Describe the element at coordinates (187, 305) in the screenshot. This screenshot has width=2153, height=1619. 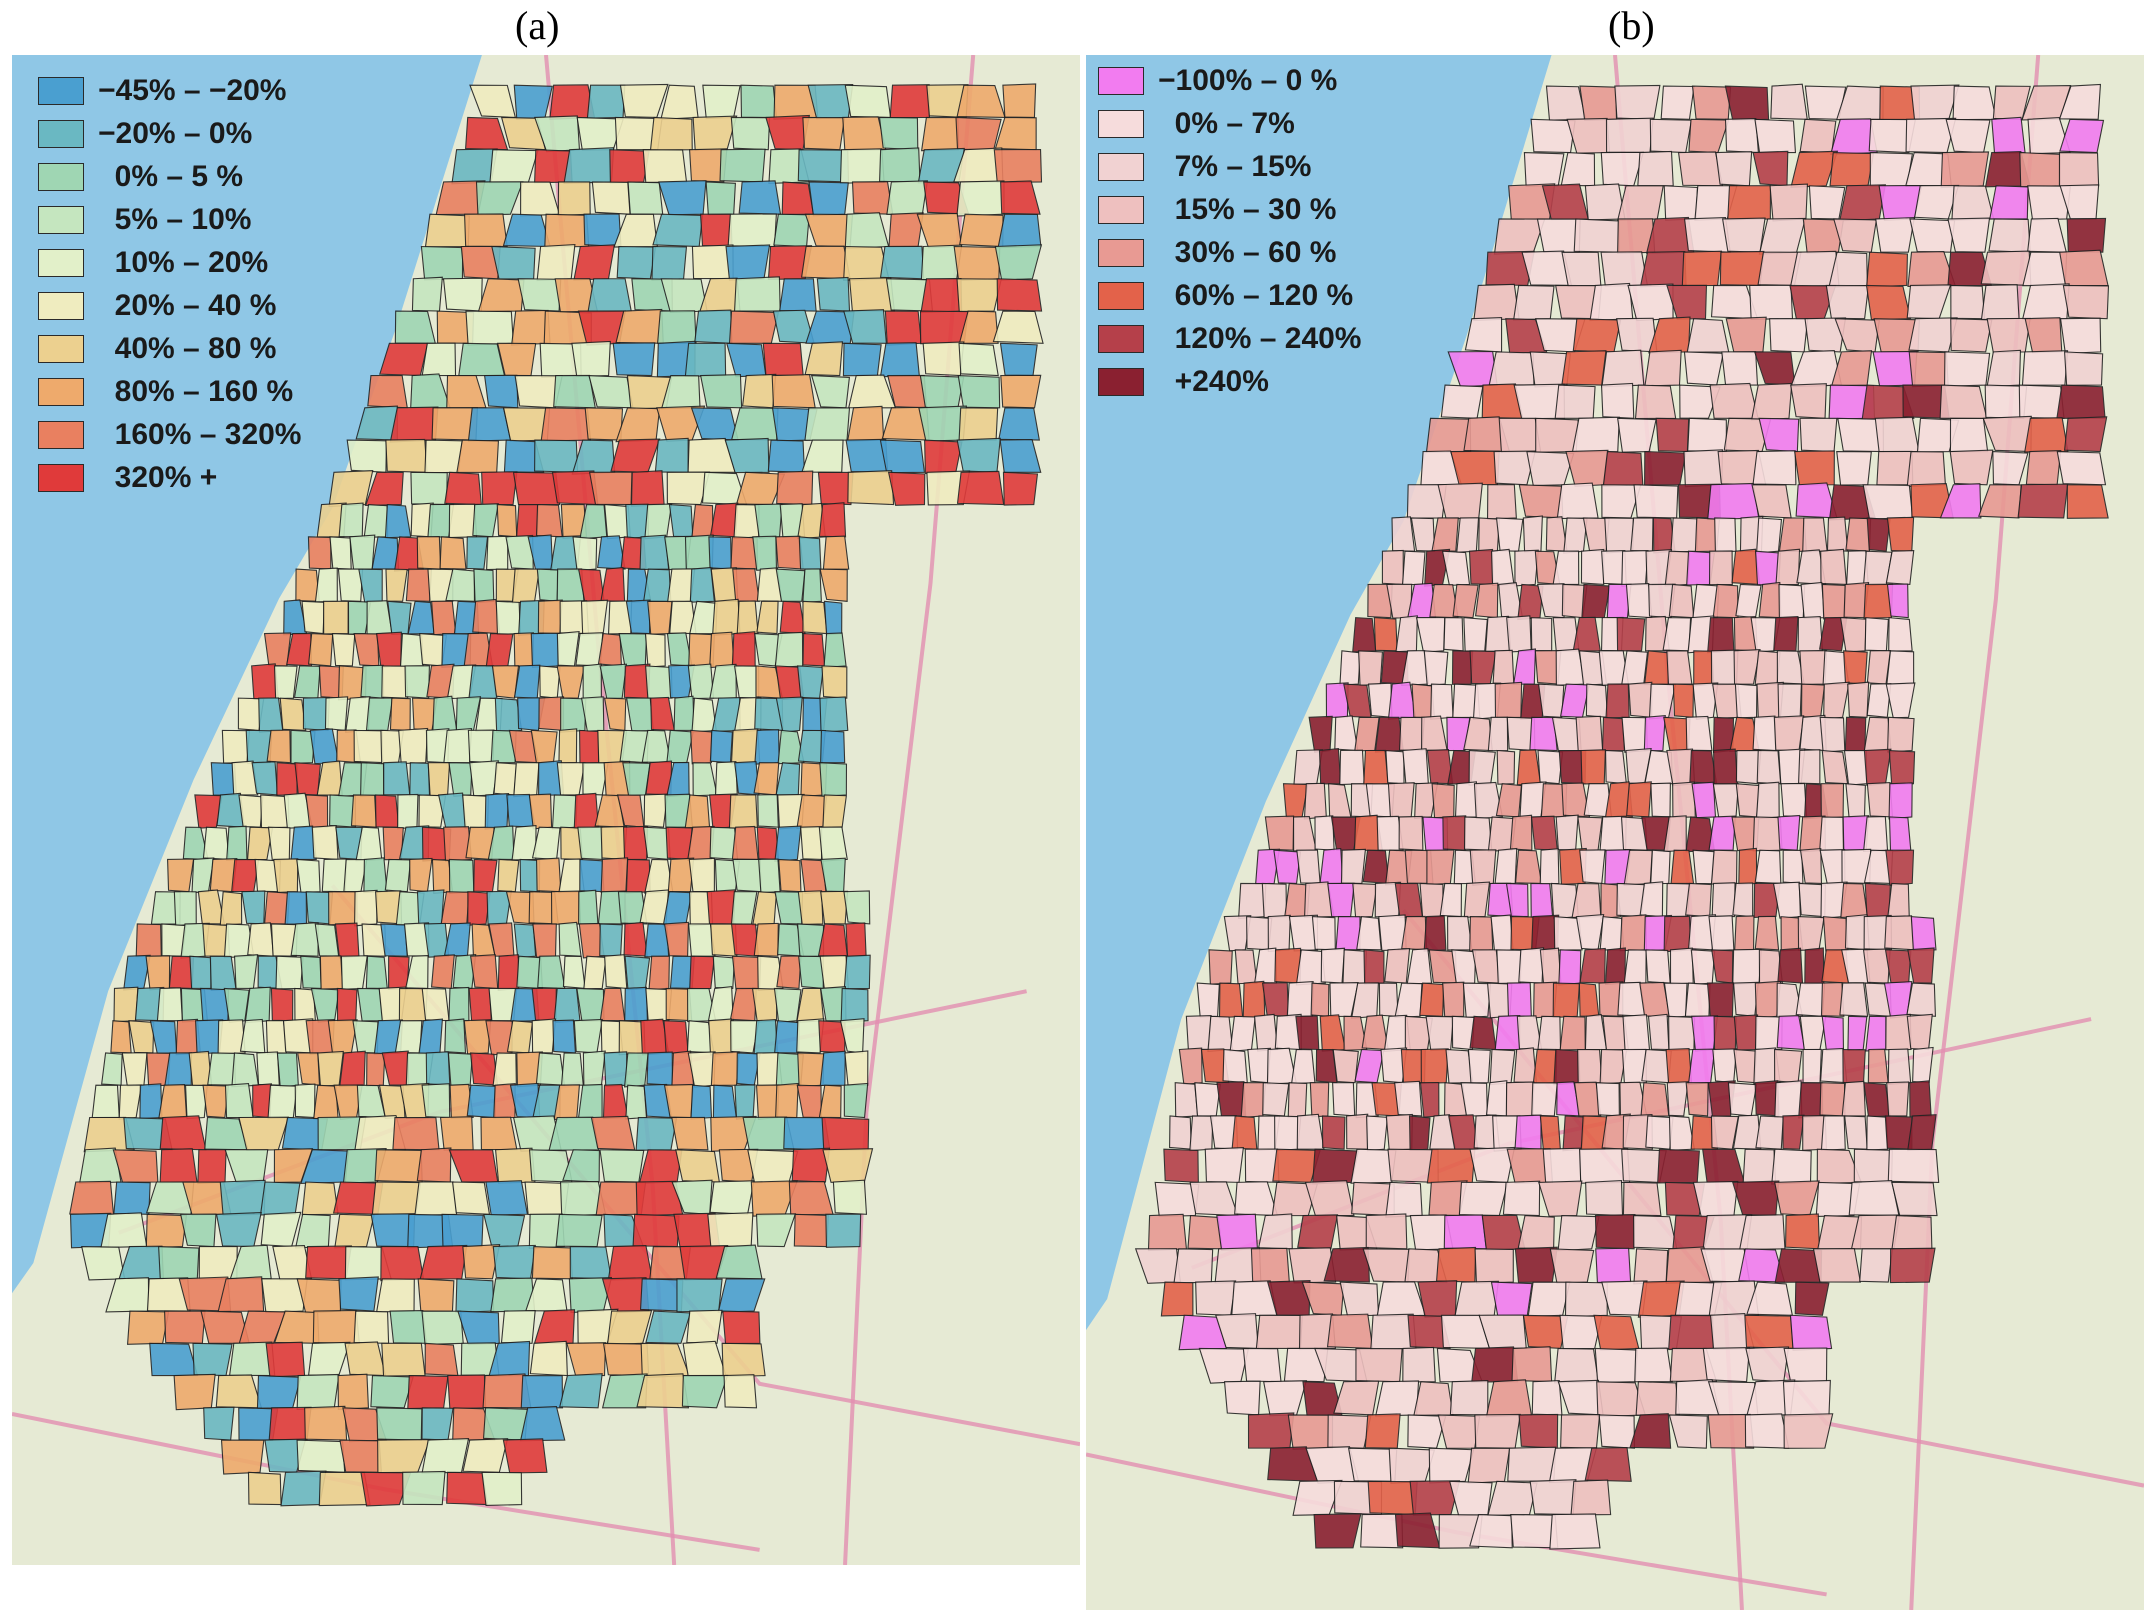
I see `legend-label: 20% – 40 %` at that location.